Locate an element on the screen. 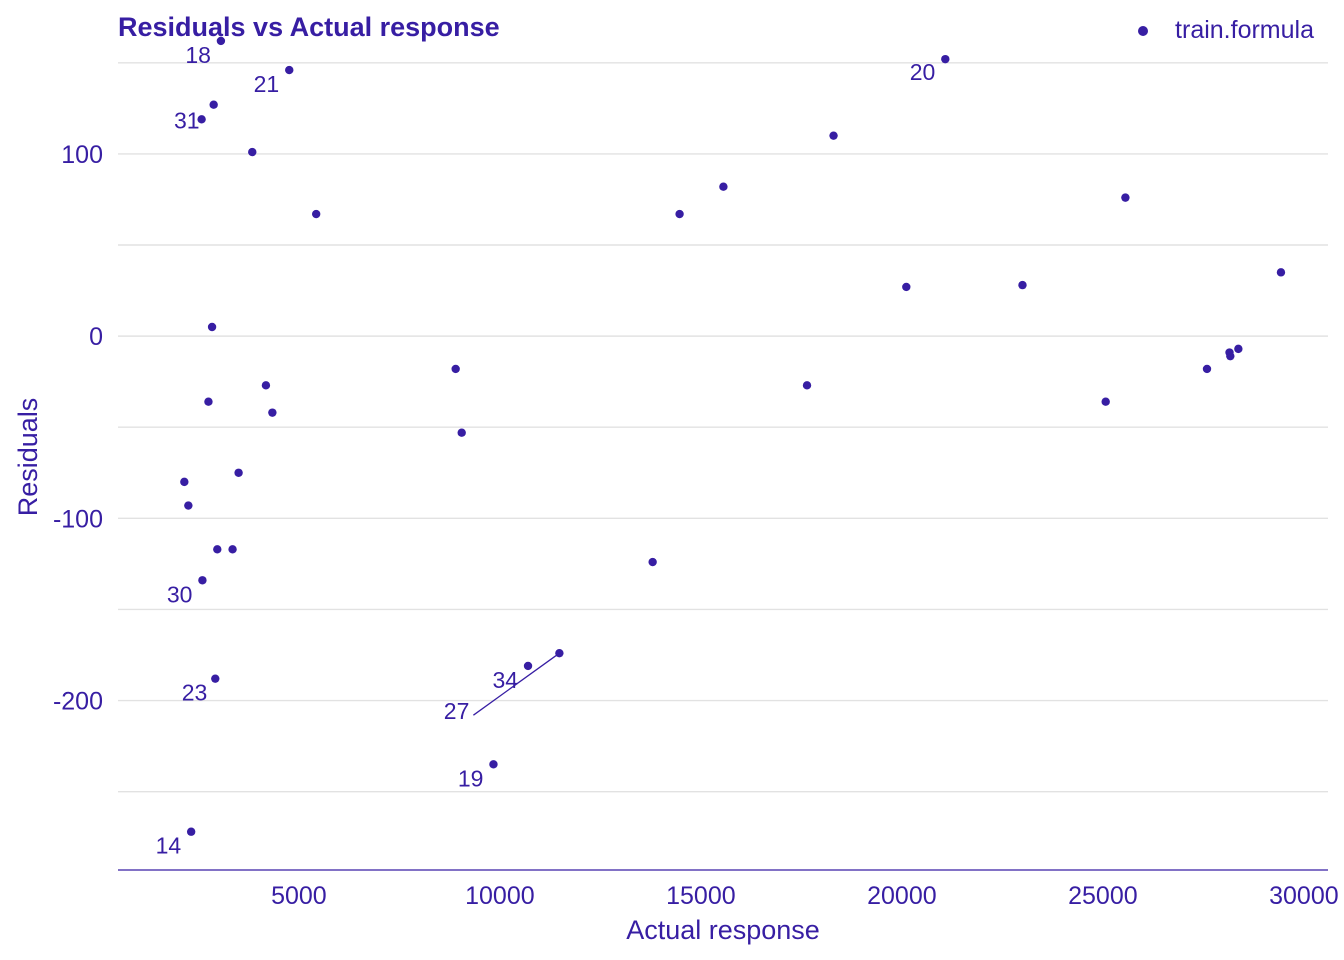  legend: train.formula is located at coordinates (1226, 30).